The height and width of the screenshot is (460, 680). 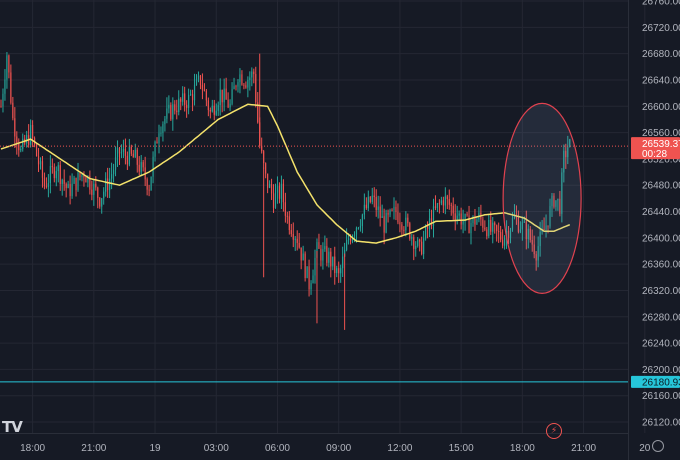 What do you see at coordinates (645, 448) in the screenshot?
I see `x-tick-label: 20` at bounding box center [645, 448].